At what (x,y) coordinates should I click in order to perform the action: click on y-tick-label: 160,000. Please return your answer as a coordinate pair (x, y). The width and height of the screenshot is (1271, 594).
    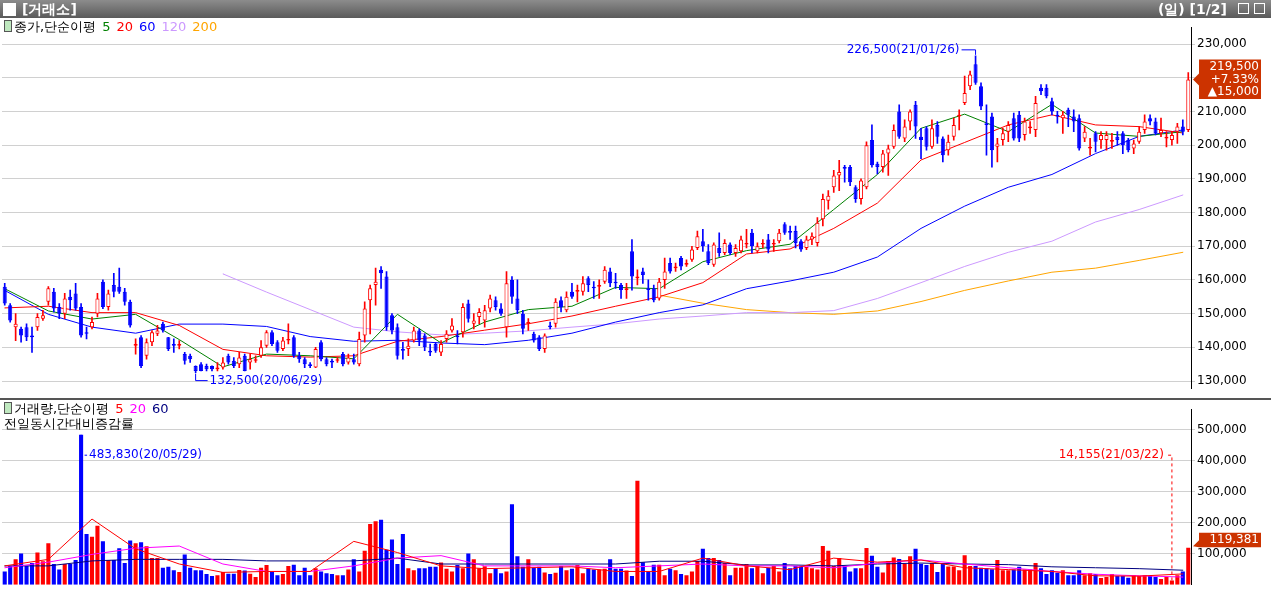
    Looking at the image, I should click on (1222, 279).